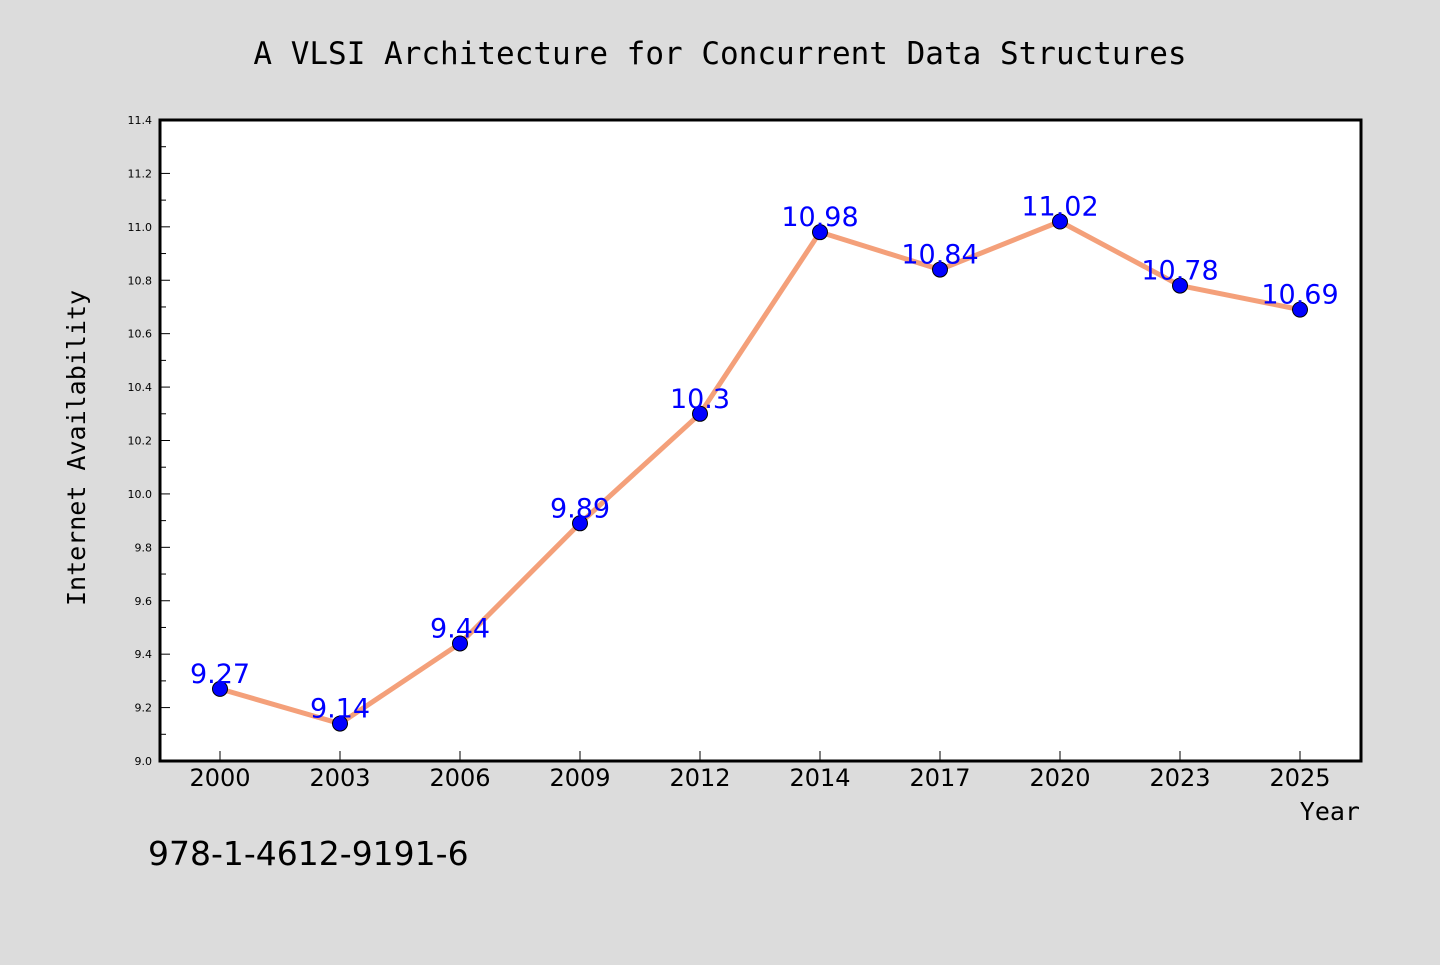  I want to click on x-tick-label: 2017, so click(939, 778).